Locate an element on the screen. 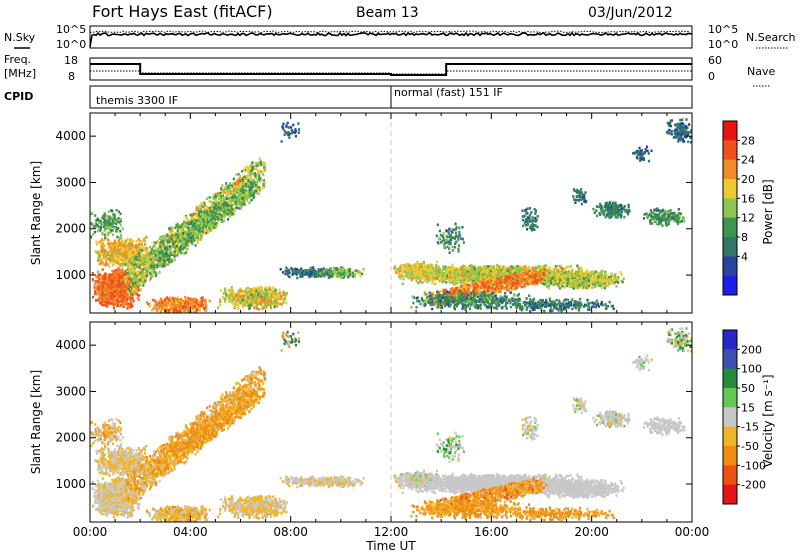 The width and height of the screenshot is (800, 558). freq-tick-high: 18 is located at coordinates (71, 60).